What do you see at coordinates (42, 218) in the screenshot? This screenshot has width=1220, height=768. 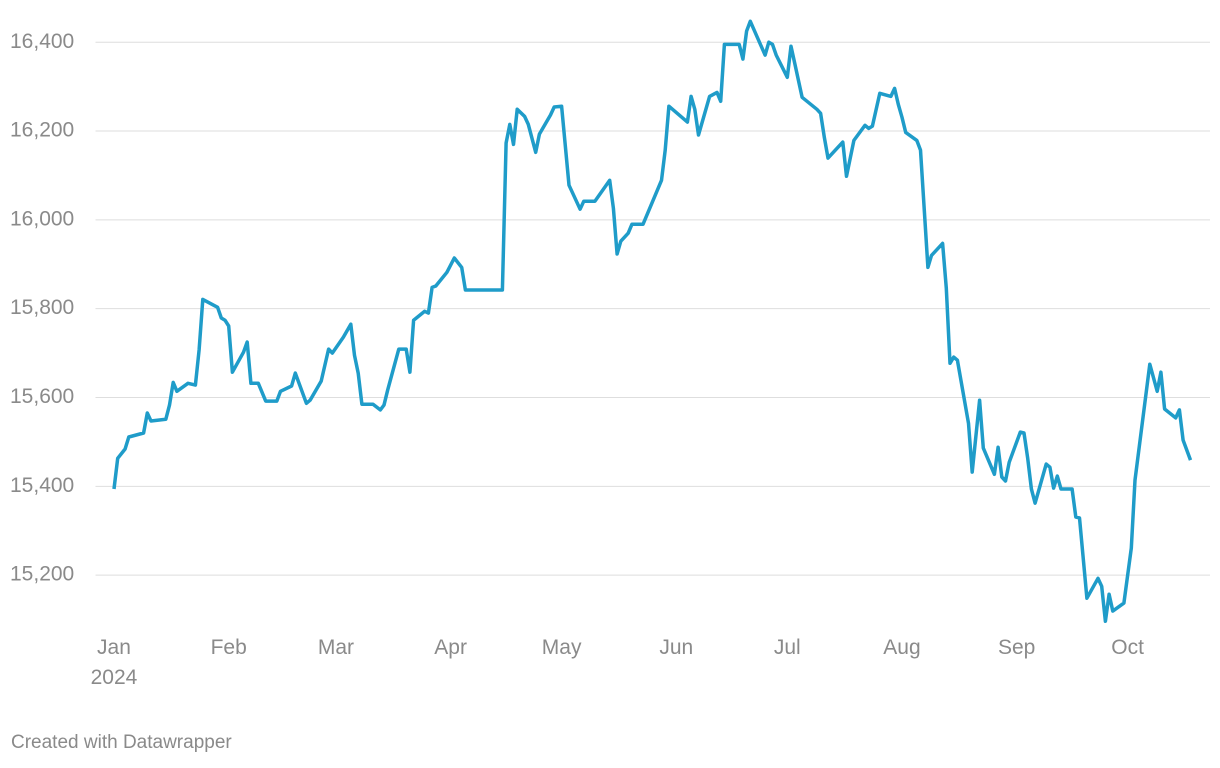 I see `y-tick-label: 16,000` at bounding box center [42, 218].